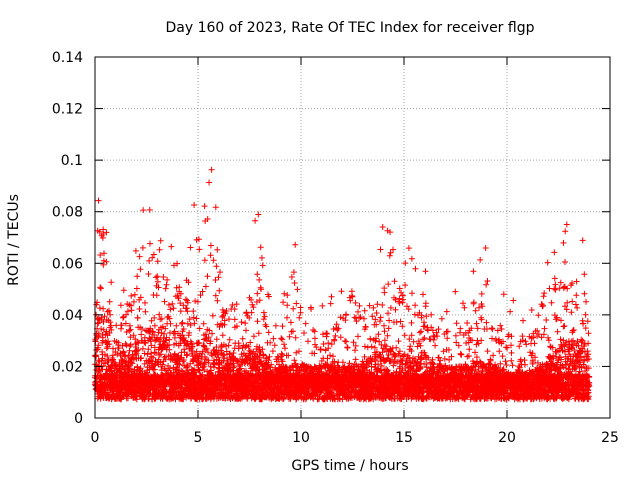  What do you see at coordinates (610, 438) in the screenshot?
I see `x-tick-label: 25` at bounding box center [610, 438].